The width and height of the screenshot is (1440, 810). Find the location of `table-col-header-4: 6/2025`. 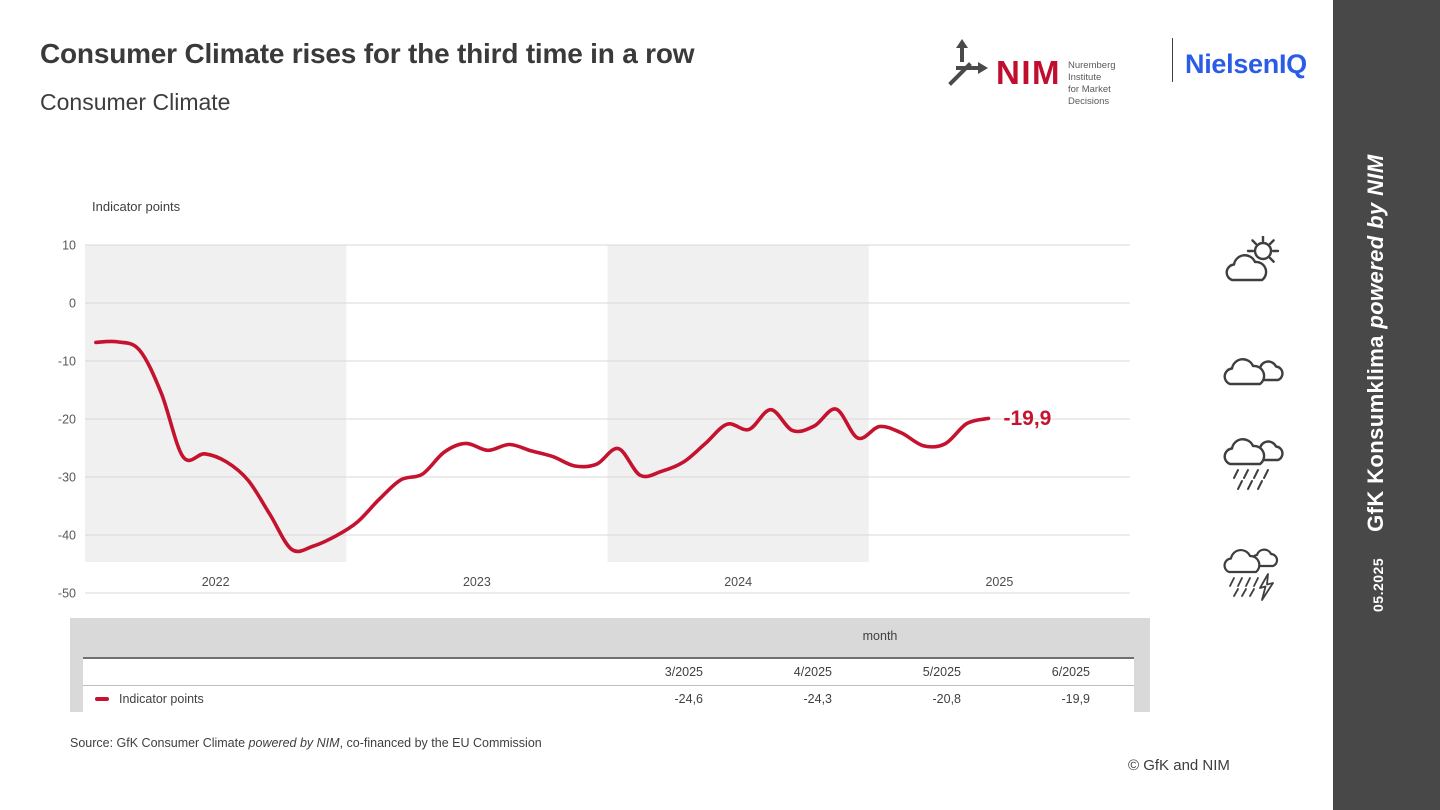

table-col-header-4: 6/2025 is located at coordinates (1070, 672).